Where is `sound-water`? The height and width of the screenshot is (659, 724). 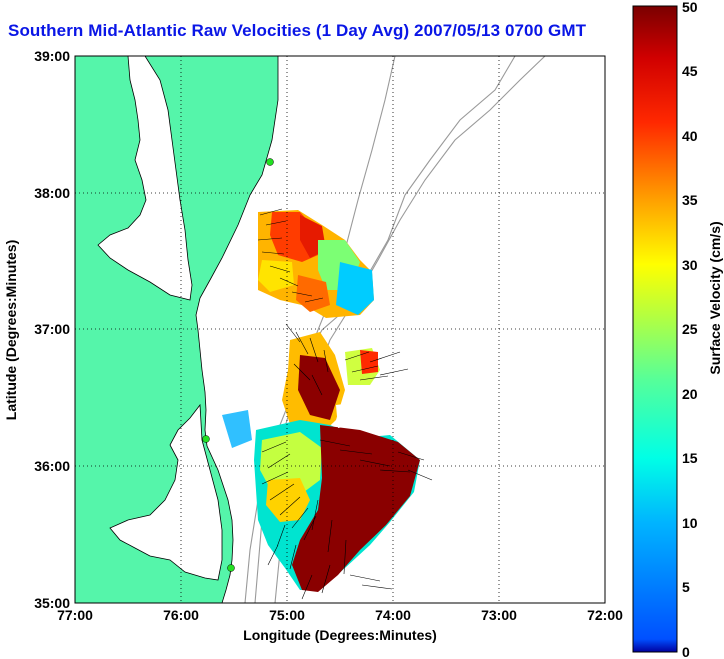 sound-water is located at coordinates (166, 492).